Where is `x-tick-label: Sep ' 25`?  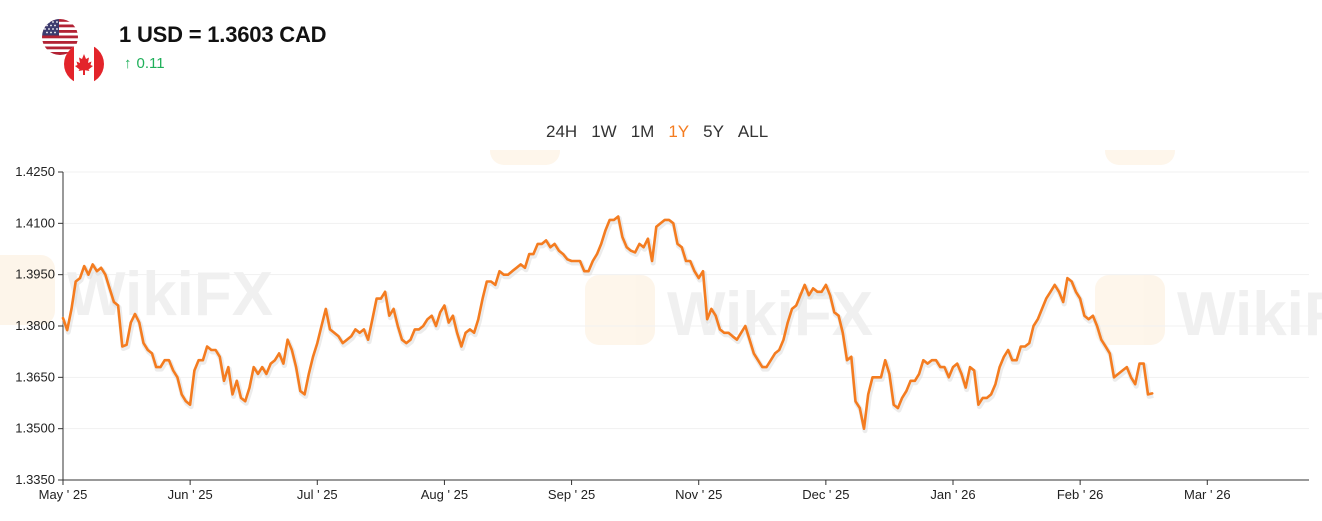
x-tick-label: Sep ' 25 is located at coordinates (571, 494).